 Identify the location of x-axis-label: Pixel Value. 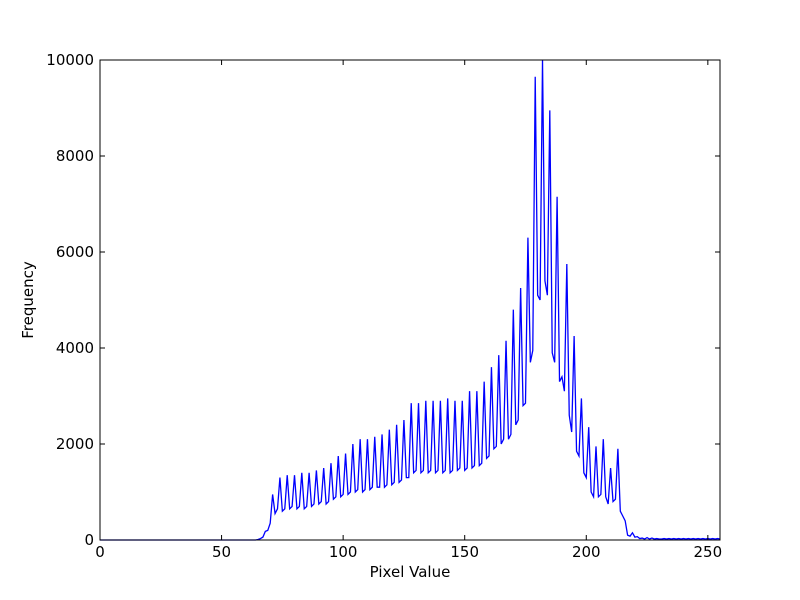
(410, 572).